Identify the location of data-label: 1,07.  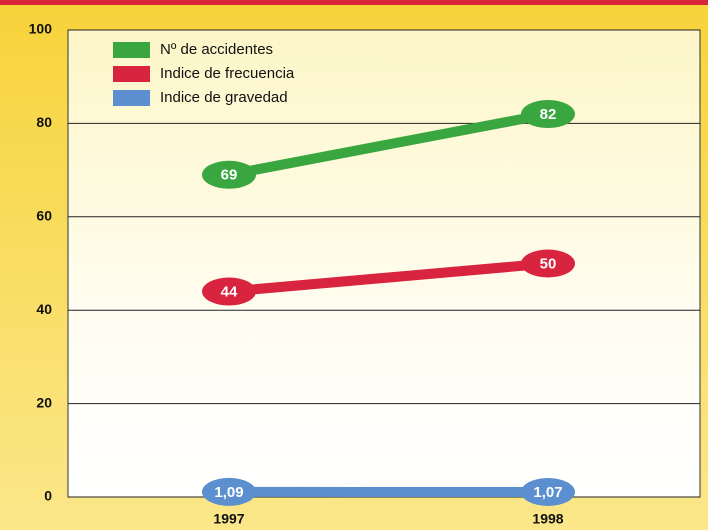
(547, 492).